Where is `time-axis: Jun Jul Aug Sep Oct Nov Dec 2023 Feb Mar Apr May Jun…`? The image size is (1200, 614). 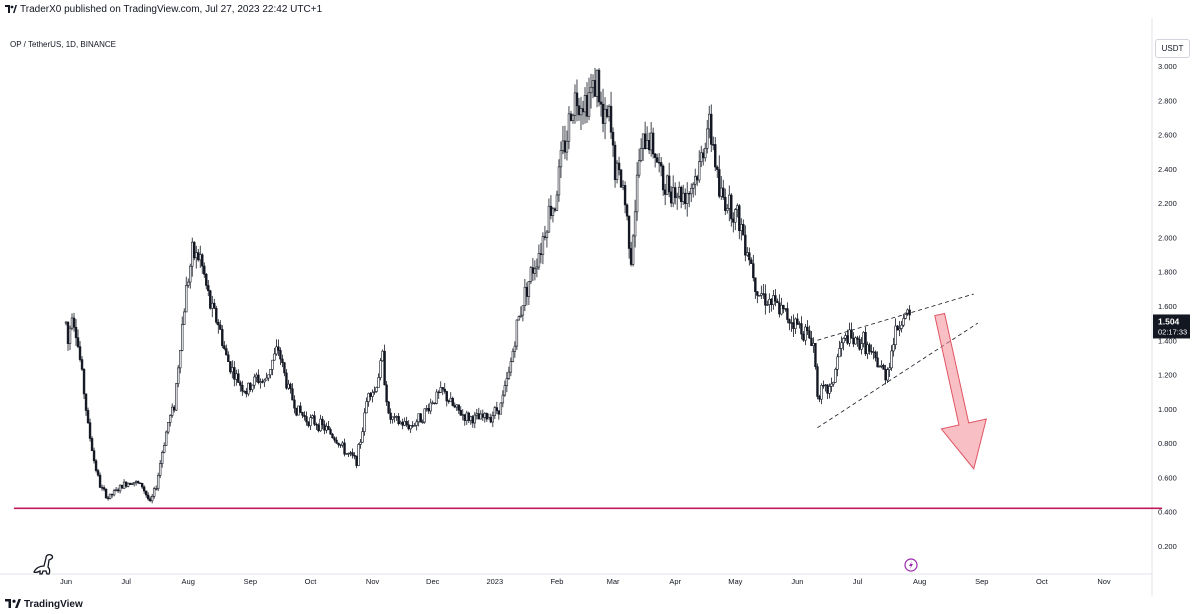
time-axis: Jun Jul Aug Sep Oct Nov Dec 2023 Feb Mar Apr May Jun… is located at coordinates (585, 581).